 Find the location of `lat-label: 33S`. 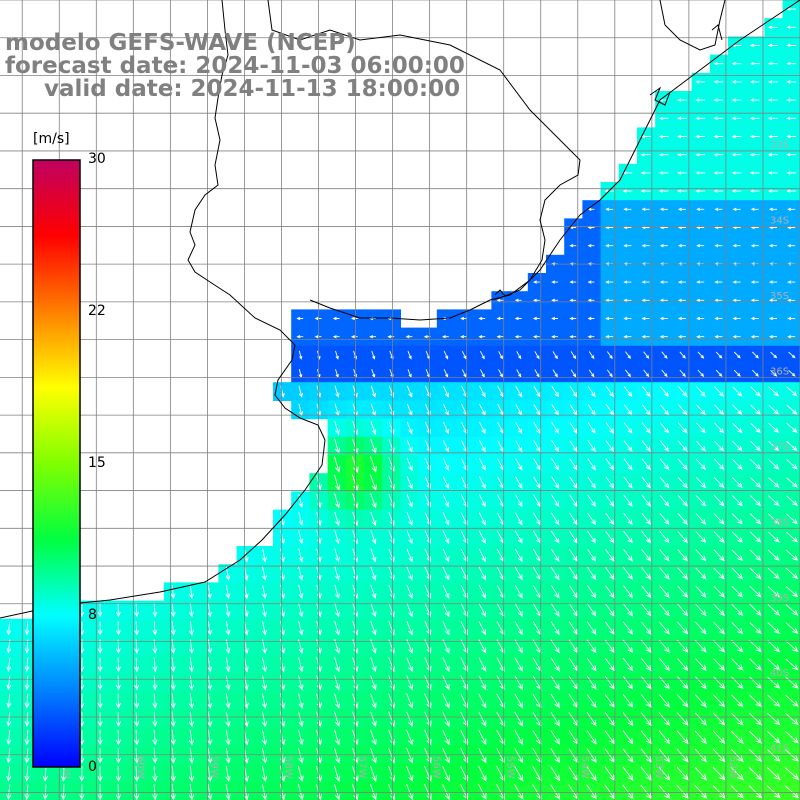

lat-label: 33S is located at coordinates (779, 145).